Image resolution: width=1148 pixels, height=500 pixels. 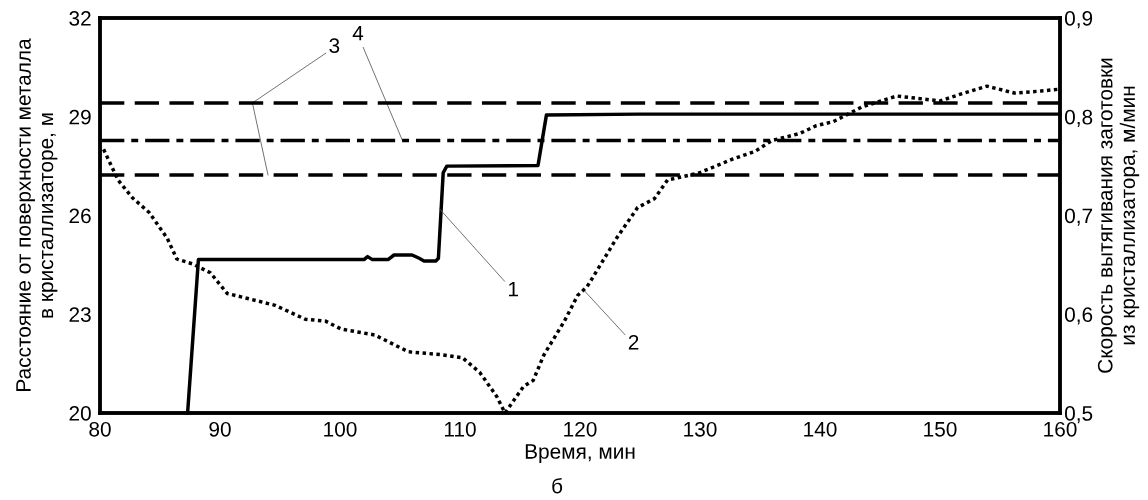 What do you see at coordinates (1078, 217) in the screenshot?
I see `y2-tick-label: 0,7` at bounding box center [1078, 217].